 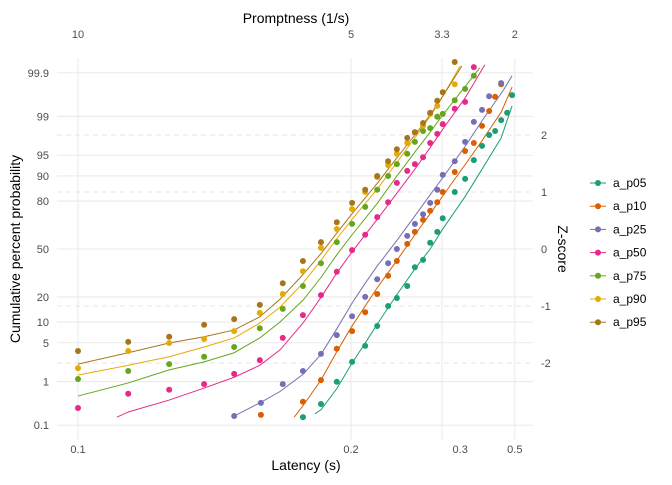 I want to click on y-tick-label: 1, so click(x=46, y=383).